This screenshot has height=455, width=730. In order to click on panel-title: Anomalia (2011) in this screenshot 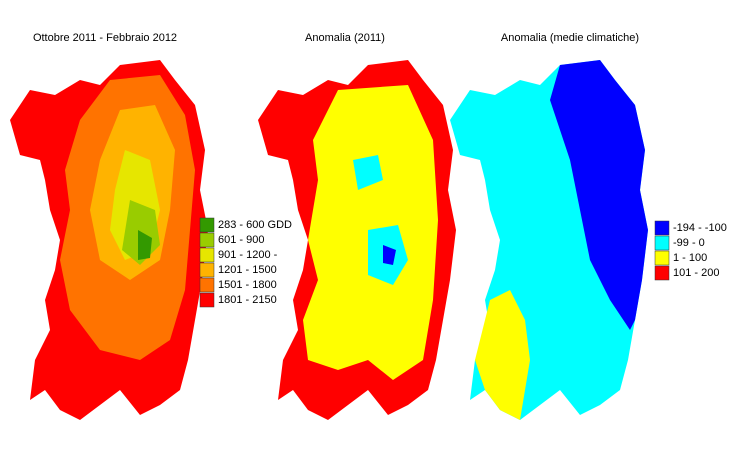, I will do `click(345, 38)`.